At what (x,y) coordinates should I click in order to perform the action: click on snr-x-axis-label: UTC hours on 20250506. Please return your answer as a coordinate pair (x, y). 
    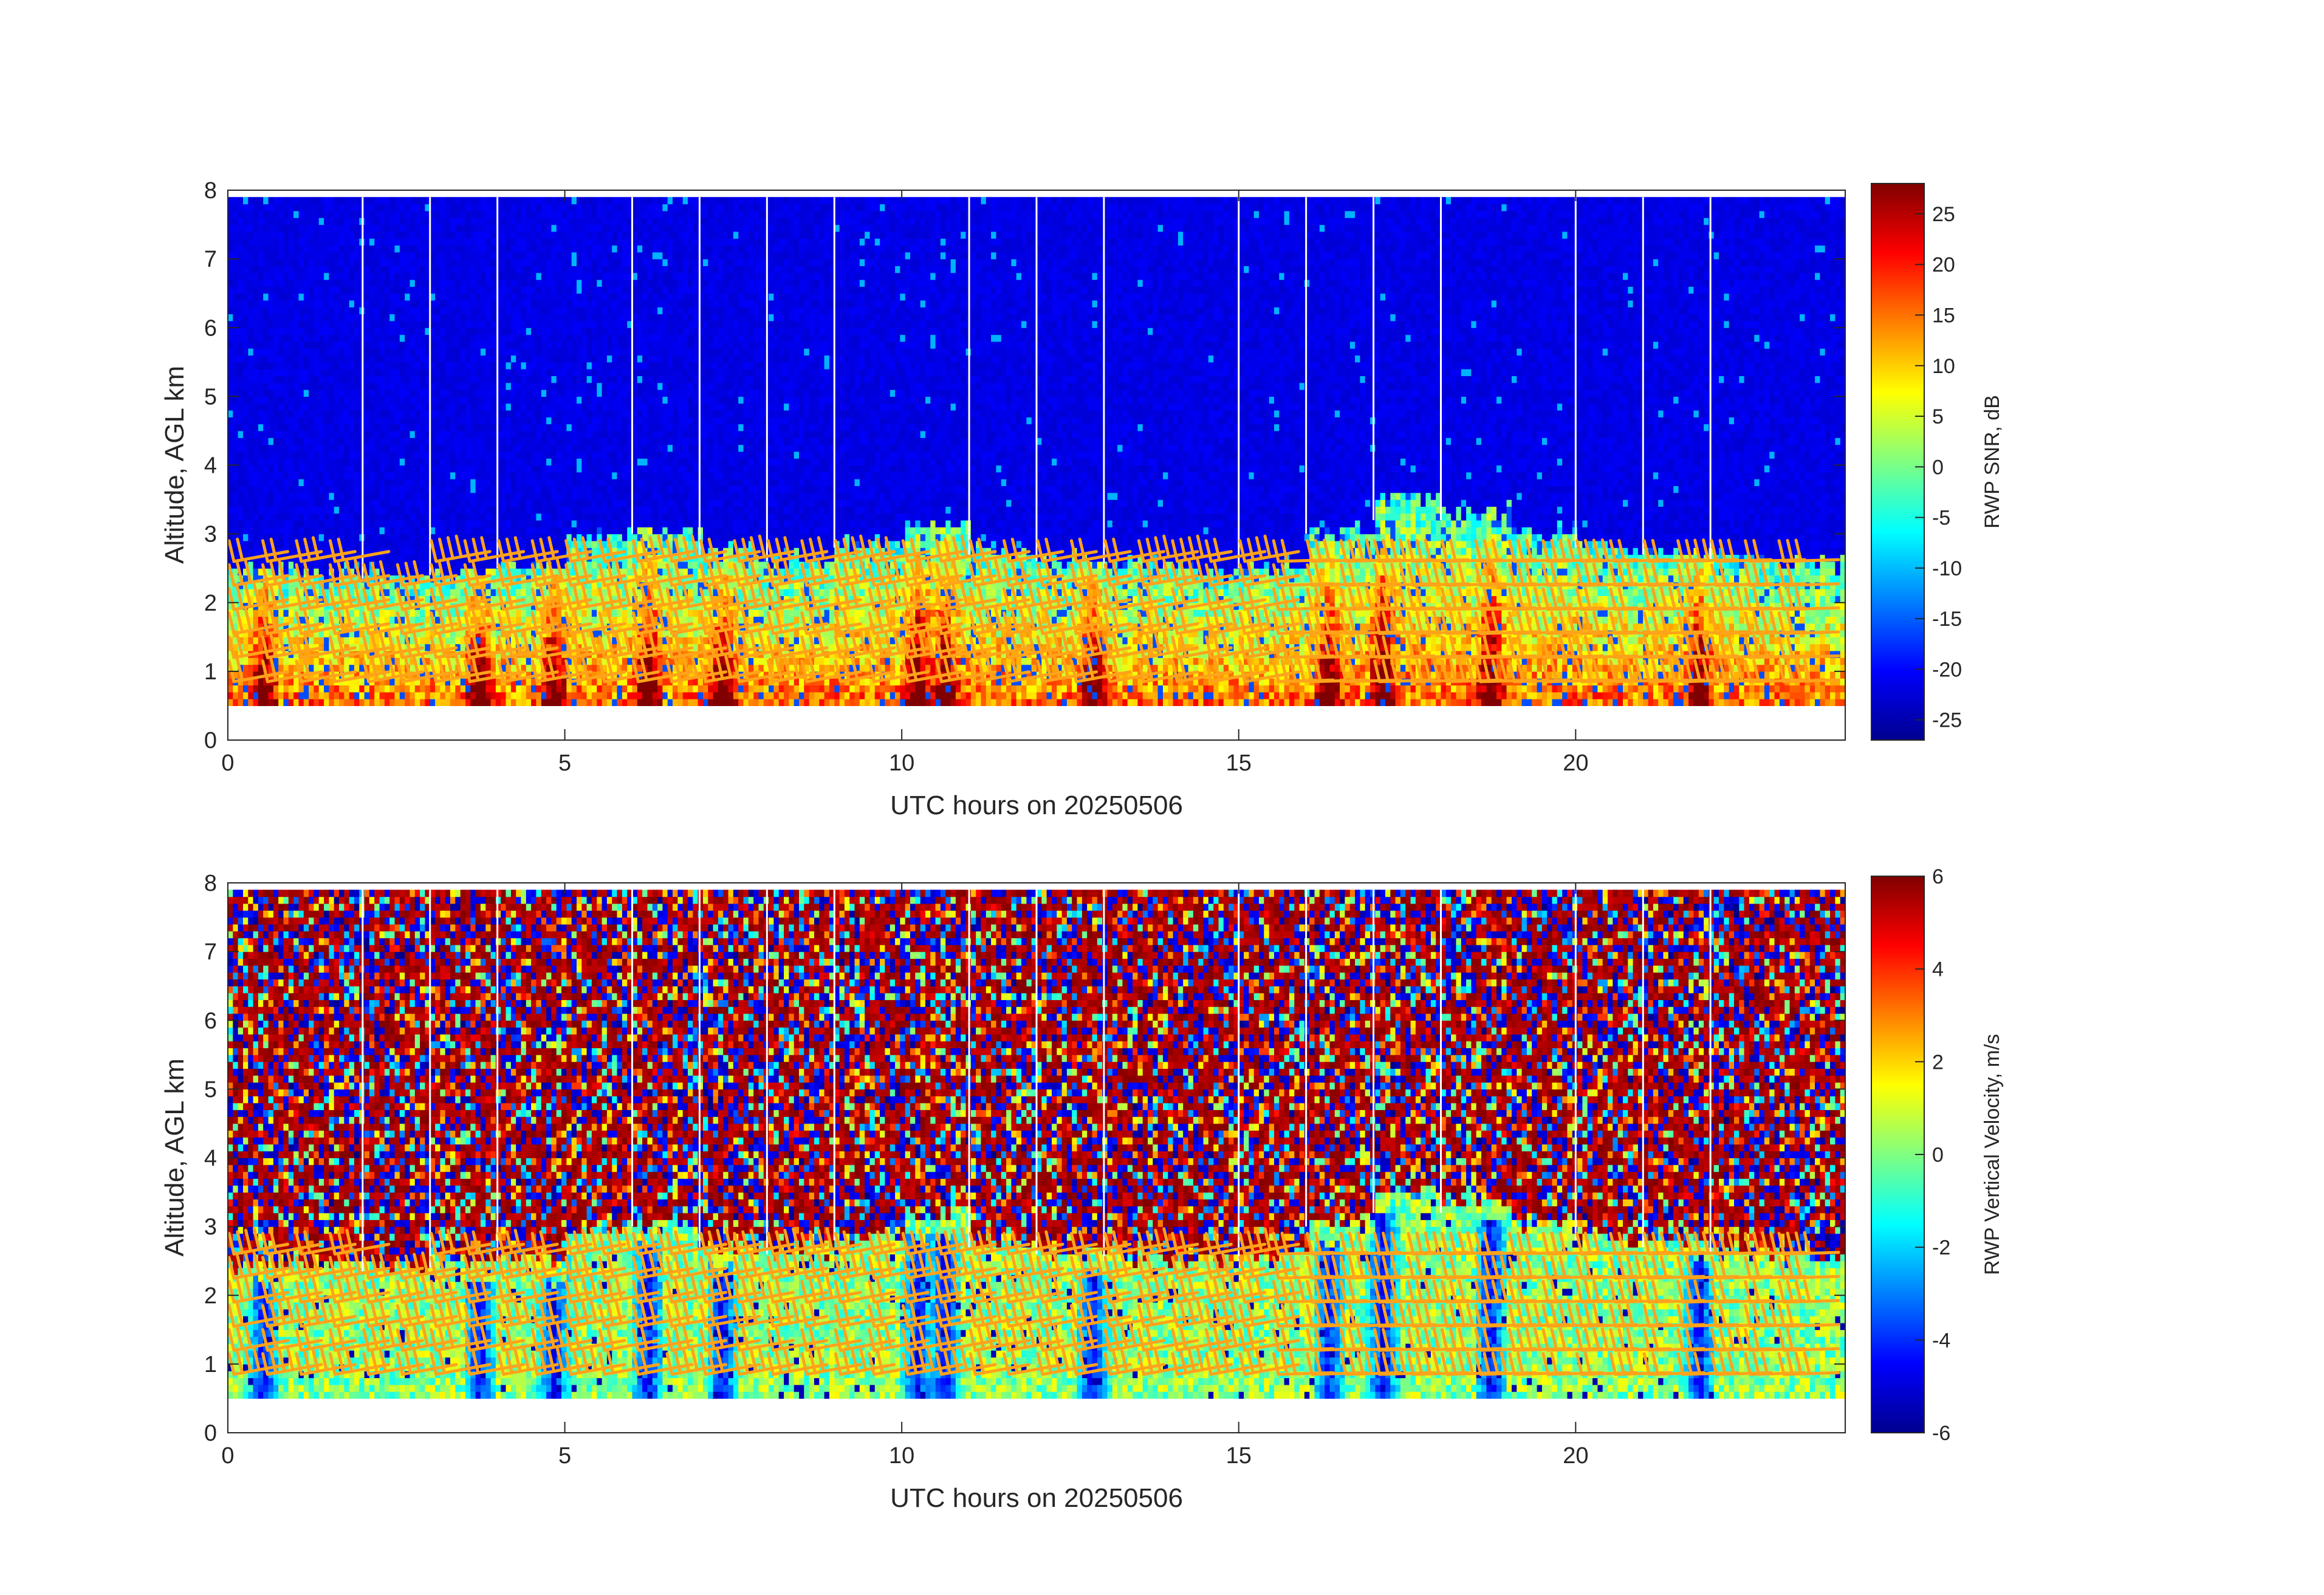
    Looking at the image, I should click on (1036, 805).